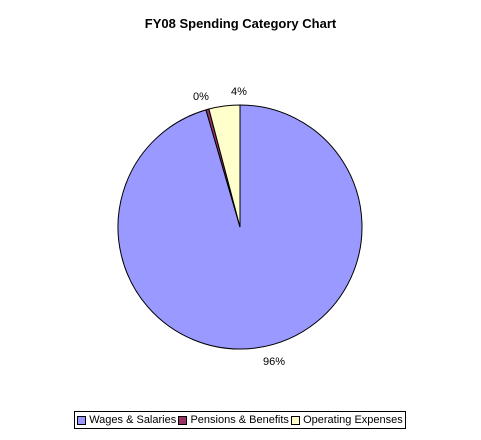  I want to click on legend-label-pensions: Pensions & Benefits, so click(239, 420).